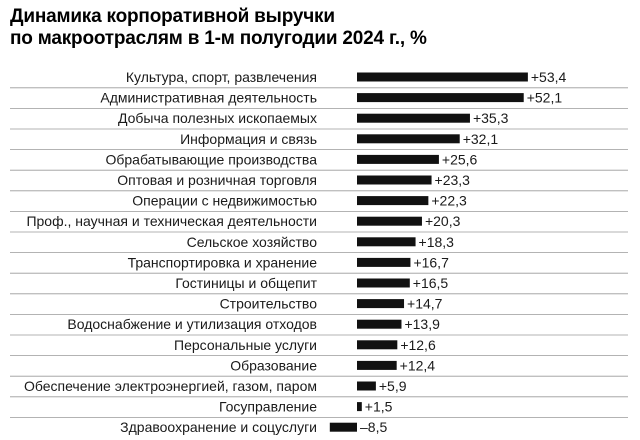  I want to click on category-label: Гостиницы и общепит, so click(246, 283).